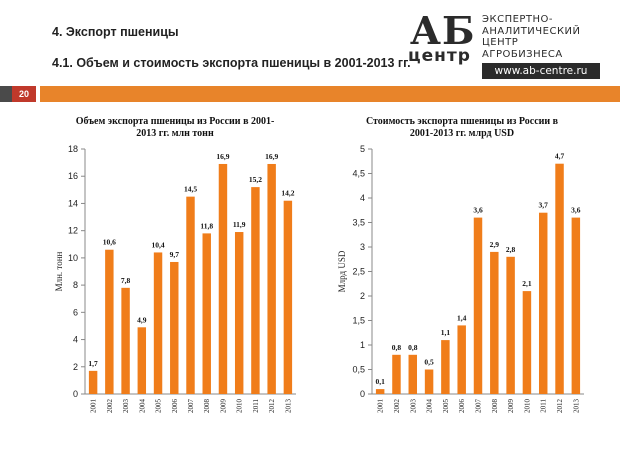  Describe the element at coordinates (358, 370) in the screenshot. I see `y-tick-label: 0,5` at that location.